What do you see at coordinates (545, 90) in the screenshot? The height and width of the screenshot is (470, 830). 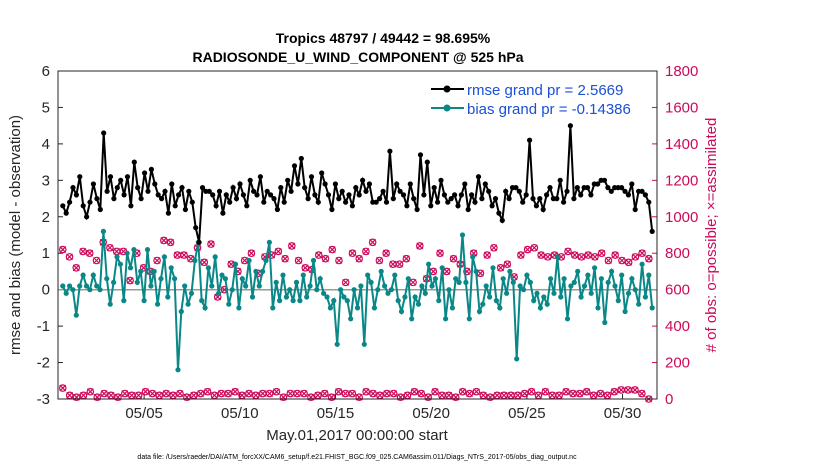 I see `legend-rmse-label: rmse grand pr = 2.5669` at bounding box center [545, 90].